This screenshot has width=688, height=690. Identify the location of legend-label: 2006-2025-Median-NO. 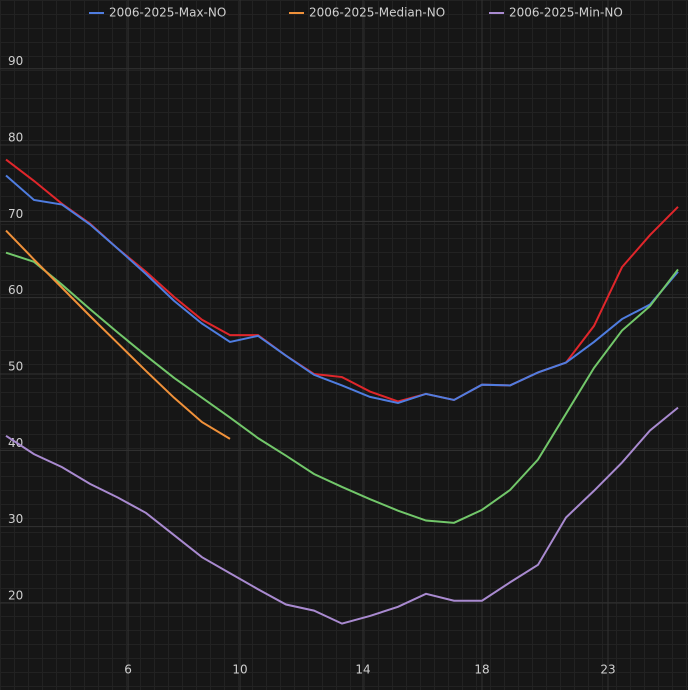
(377, 13).